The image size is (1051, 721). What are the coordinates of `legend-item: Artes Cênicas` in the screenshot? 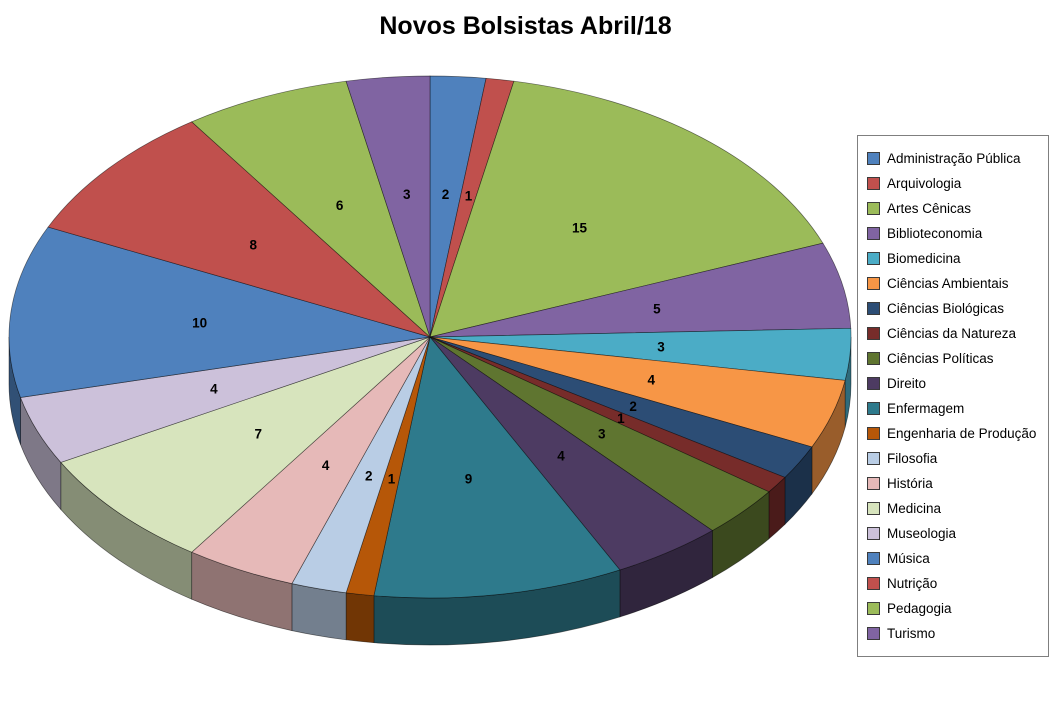 It's located at (953, 208).